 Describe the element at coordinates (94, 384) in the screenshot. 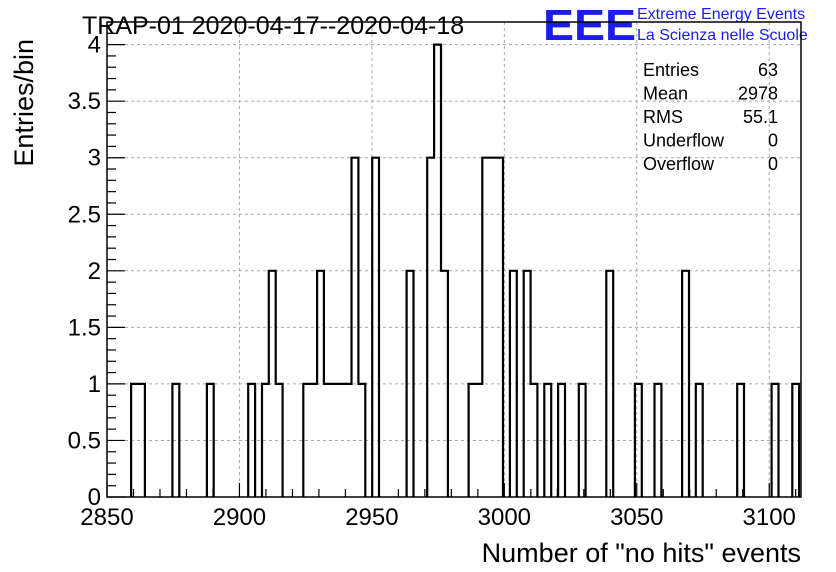

I see `y-tick-label: 1` at that location.